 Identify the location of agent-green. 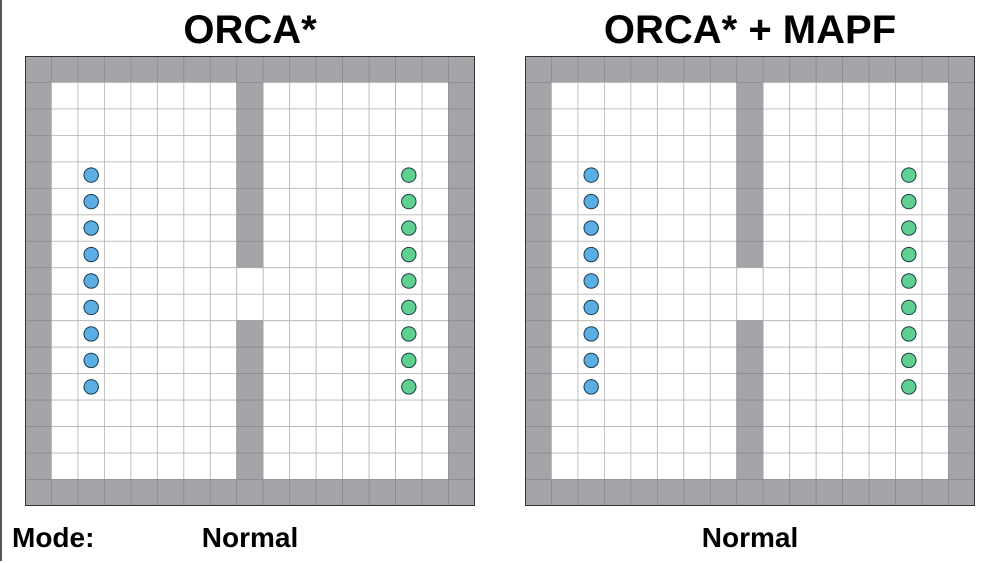
(909, 360).